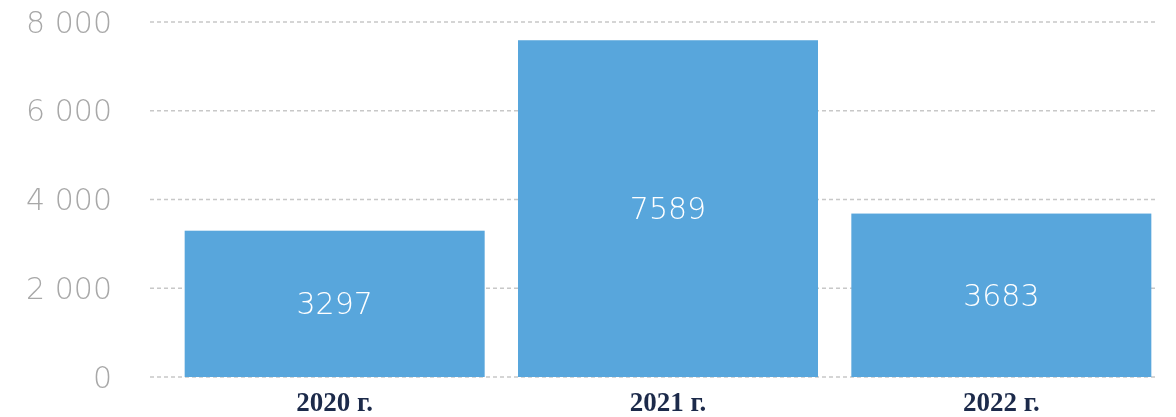  I want to click on x-tick-label: 2022 г., so click(1001, 402).